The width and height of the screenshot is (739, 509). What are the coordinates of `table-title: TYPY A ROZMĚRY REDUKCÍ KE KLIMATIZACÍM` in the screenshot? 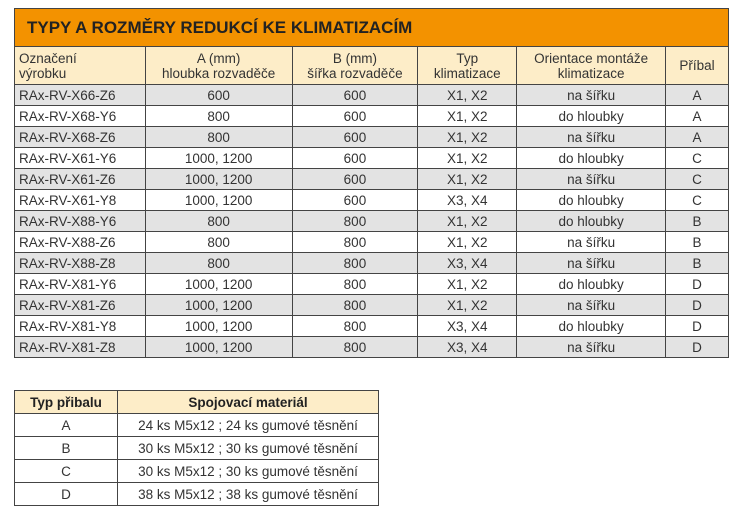 It's located at (371, 27).